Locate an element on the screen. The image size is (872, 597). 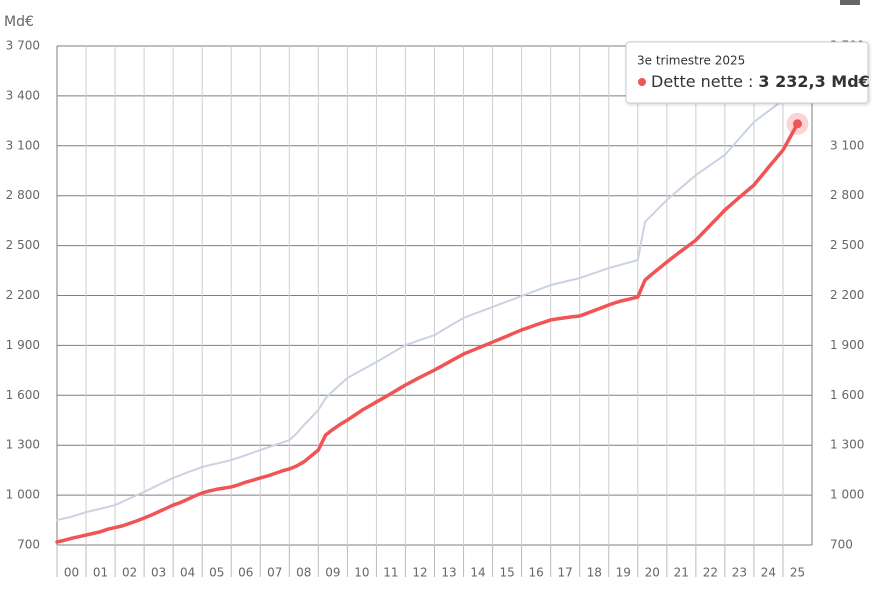
y2-tick-label: 2 200 is located at coordinates (847, 295).